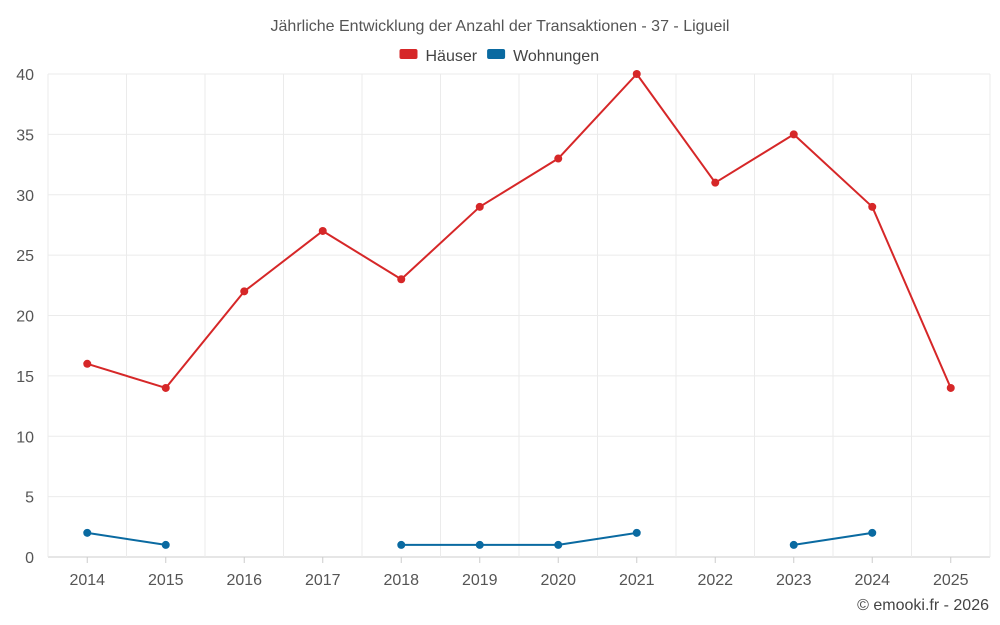  I want to click on y-tick-label: 10, so click(25, 437).